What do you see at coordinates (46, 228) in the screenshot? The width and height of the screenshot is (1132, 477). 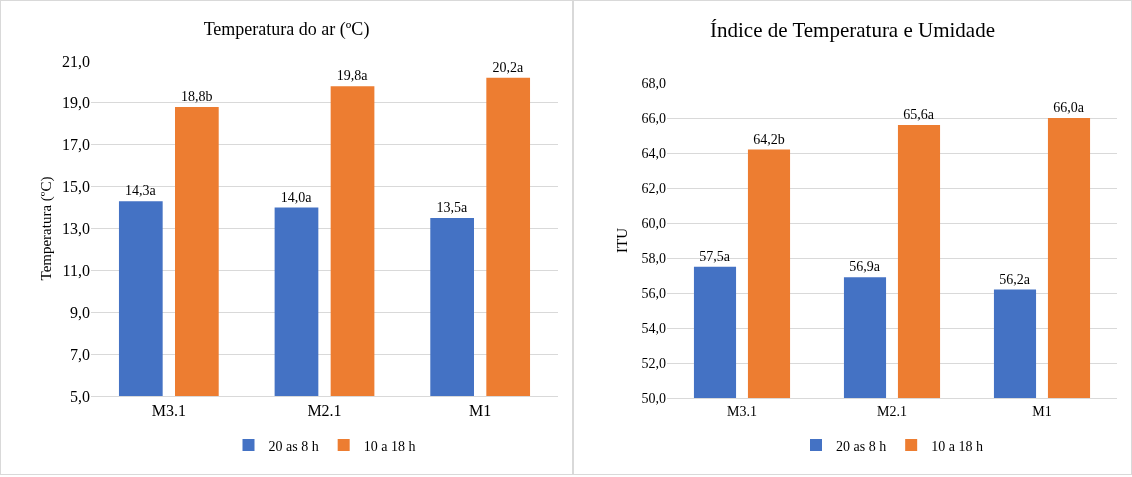 I see `y-axis-title: Temperatura (ºC)` at bounding box center [46, 228].